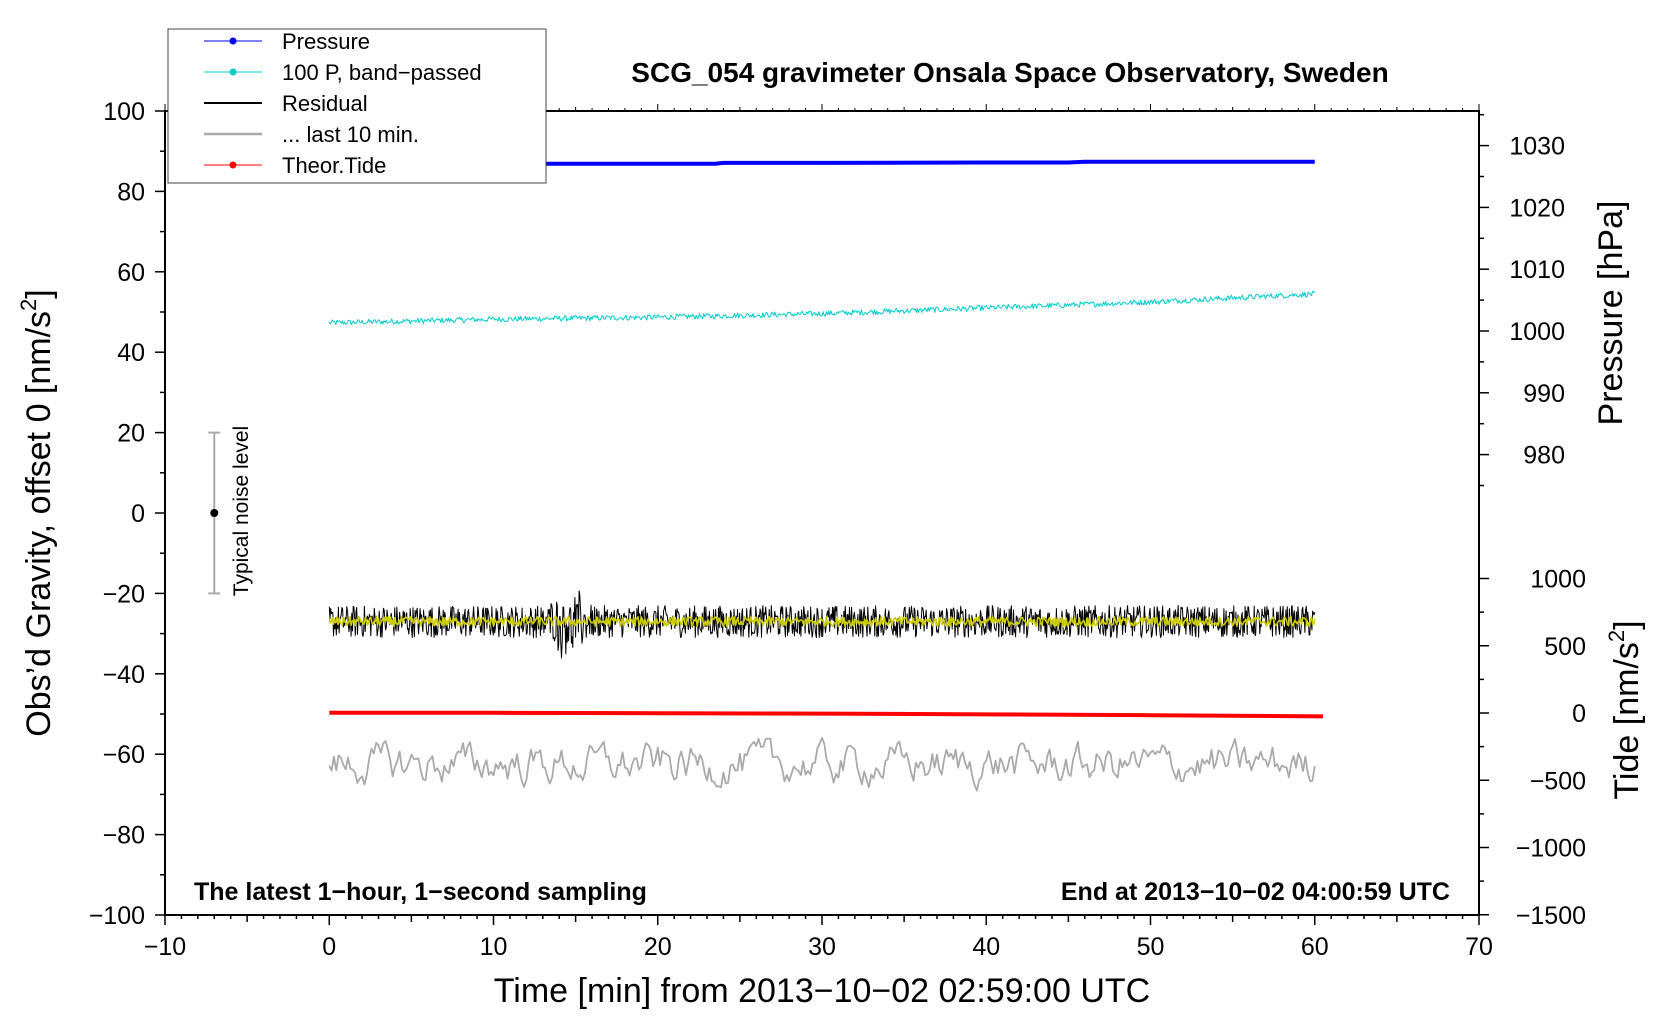 This screenshot has height=1020, width=1660. Describe the element at coordinates (658, 947) in the screenshot. I see `x-tick-label: 20` at that location.